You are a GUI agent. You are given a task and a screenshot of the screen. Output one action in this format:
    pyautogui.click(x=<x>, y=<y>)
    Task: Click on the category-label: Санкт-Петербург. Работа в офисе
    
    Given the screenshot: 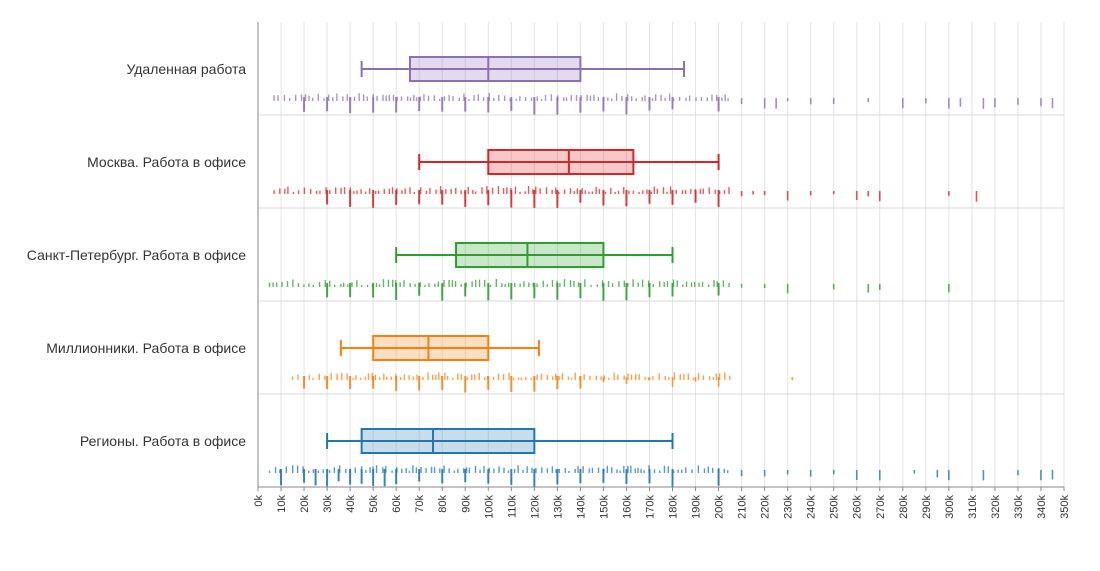 What is the action you would take?
    pyautogui.click(x=136, y=255)
    